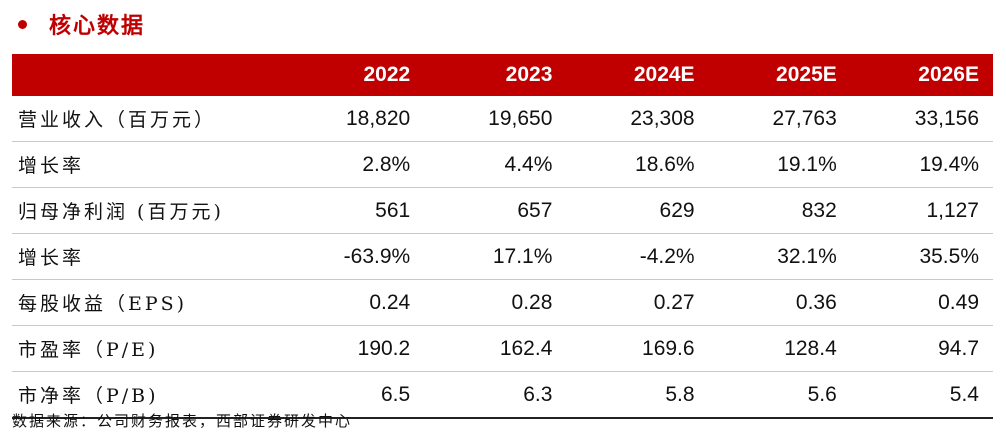 This screenshot has height=439, width=1006. I want to click on table-cell: 94.7, so click(921, 348).